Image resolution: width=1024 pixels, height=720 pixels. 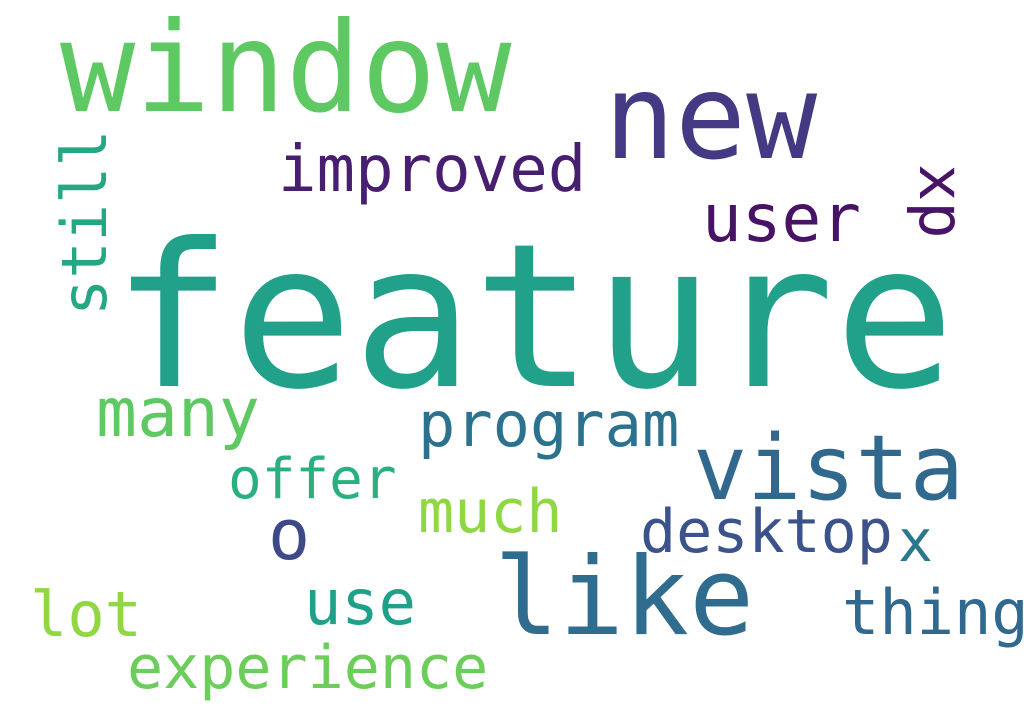 What do you see at coordinates (941, 201) in the screenshot?
I see `word-xp: xp` at bounding box center [941, 201].